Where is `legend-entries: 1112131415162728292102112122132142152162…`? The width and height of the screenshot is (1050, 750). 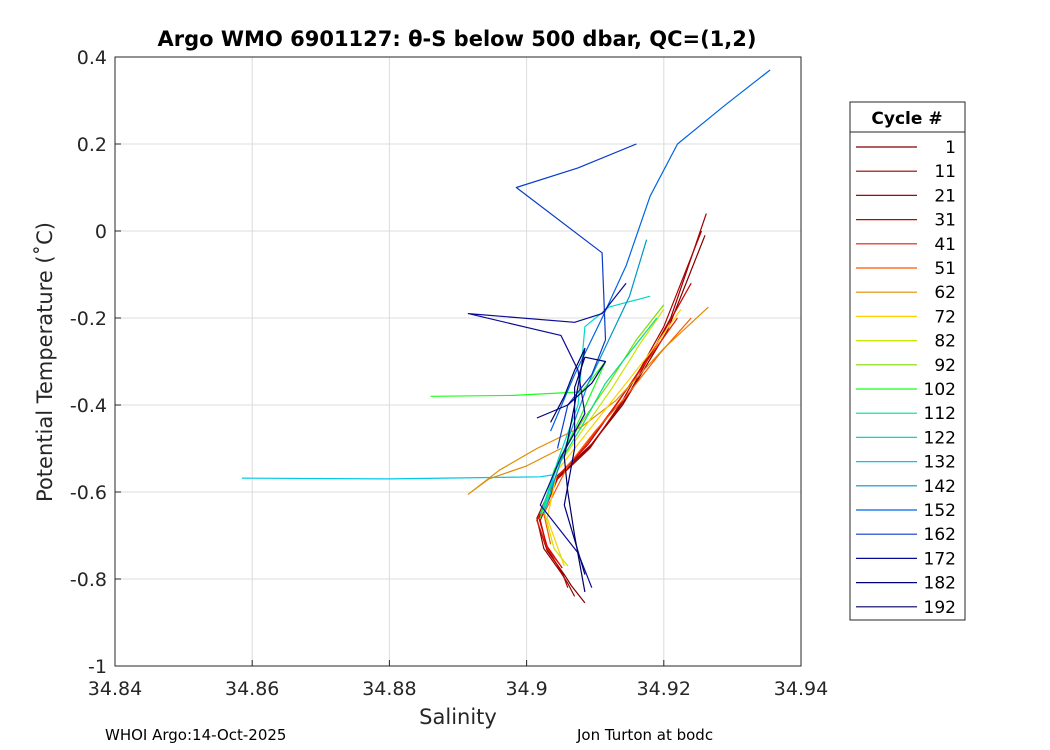
legend-entries: 1112131415162728292102112122132142152162… is located at coordinates (906, 378).